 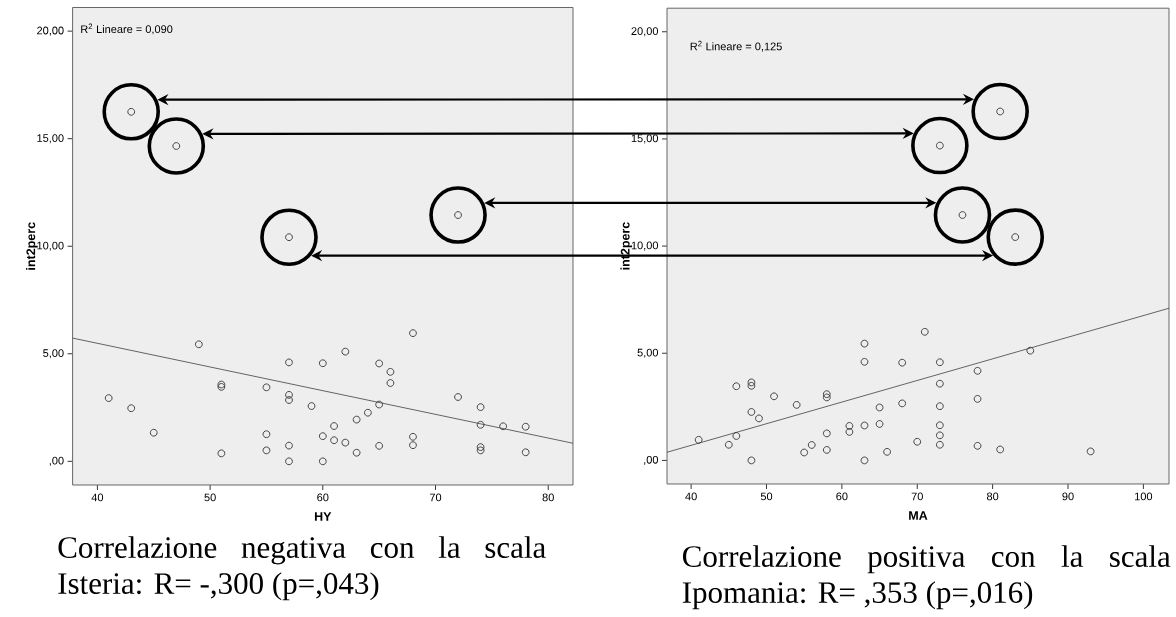 I want to click on x-axis-title: HY, so click(x=323, y=516).